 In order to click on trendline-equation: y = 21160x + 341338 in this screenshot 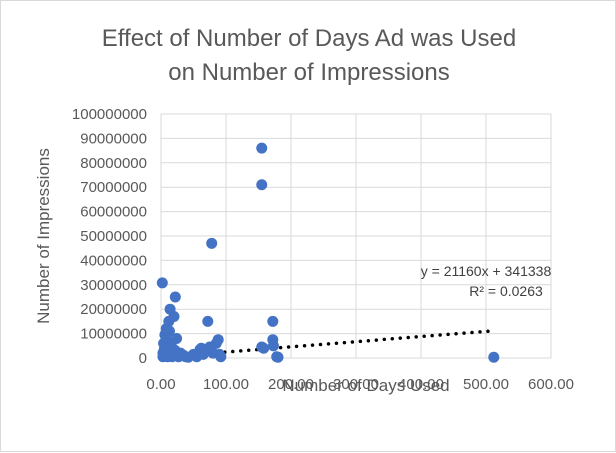, I will do `click(486, 271)`.